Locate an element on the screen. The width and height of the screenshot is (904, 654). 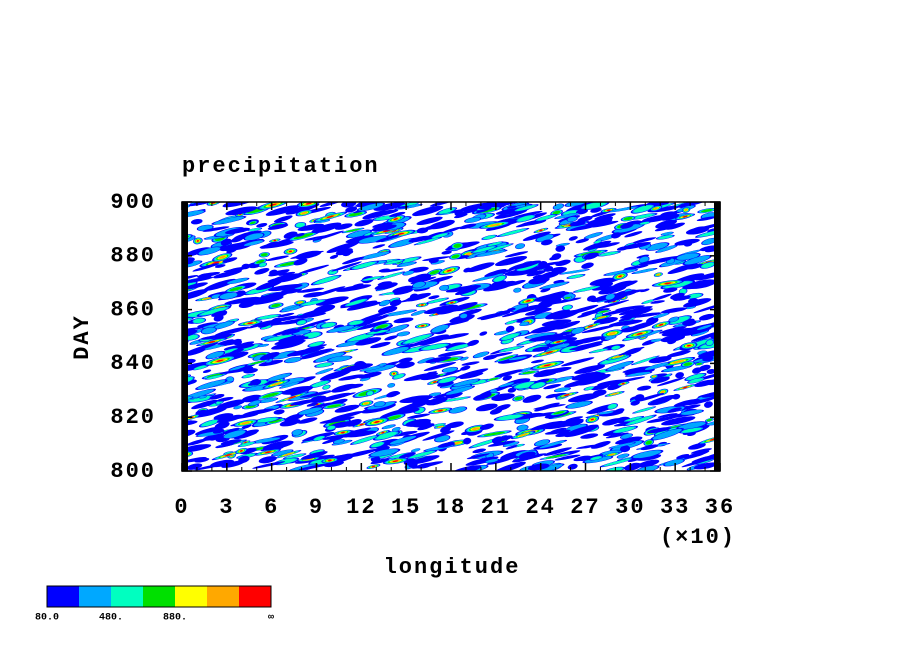
x-tick-label: 15 is located at coordinates (406, 507).